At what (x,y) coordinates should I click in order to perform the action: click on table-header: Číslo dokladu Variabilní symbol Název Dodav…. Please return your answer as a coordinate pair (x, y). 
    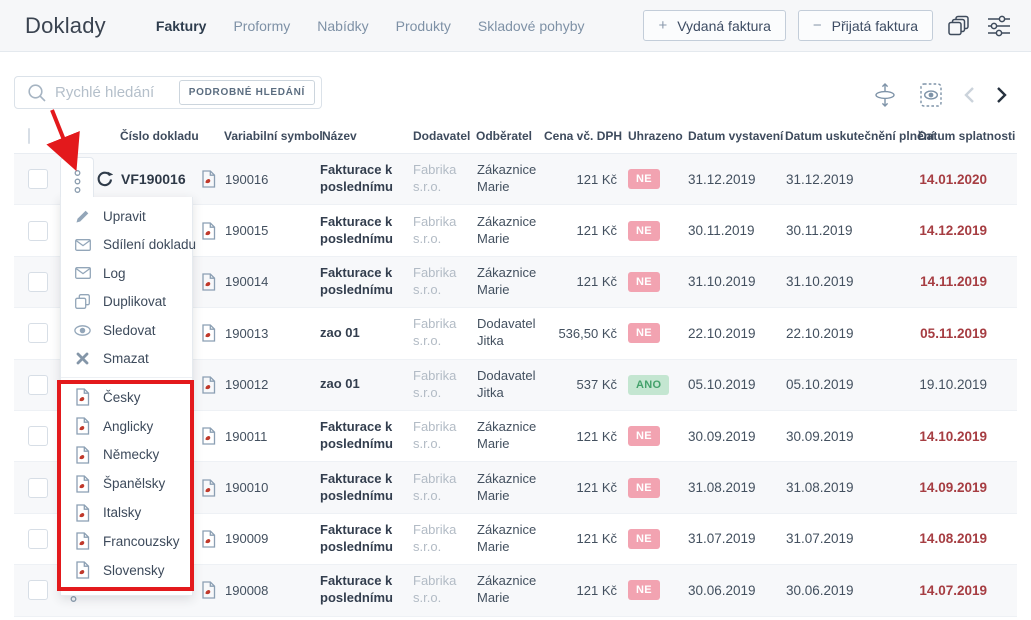
    Looking at the image, I should click on (515, 136).